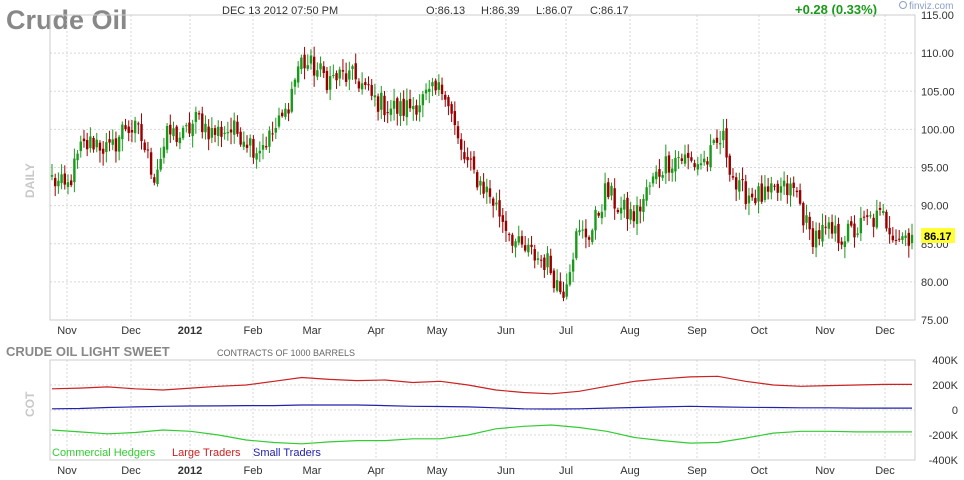  Describe the element at coordinates (938, 235) in the screenshot. I see `last-price-marker` at that location.